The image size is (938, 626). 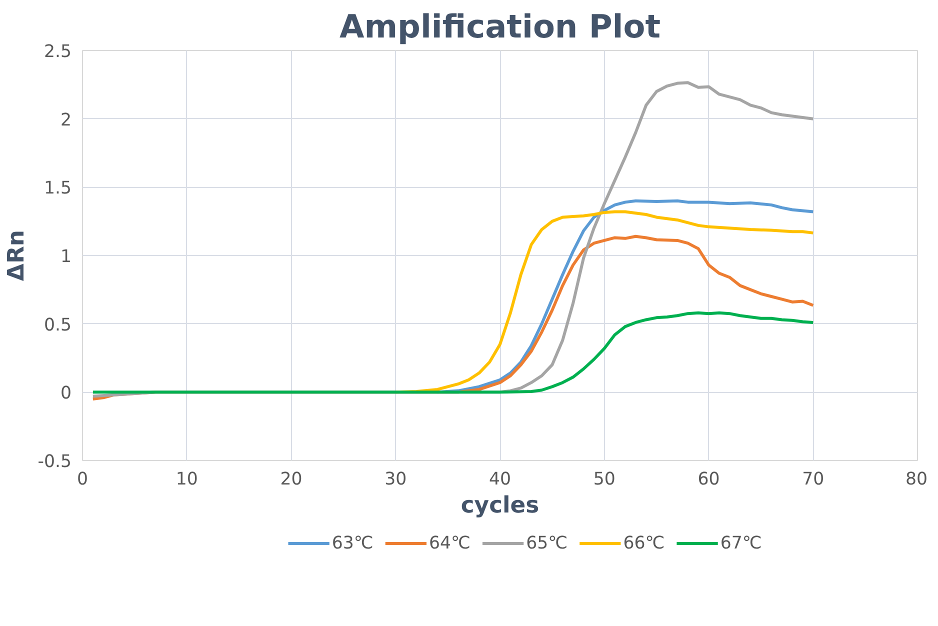 I want to click on x-tick-label: 30, so click(x=395, y=480).